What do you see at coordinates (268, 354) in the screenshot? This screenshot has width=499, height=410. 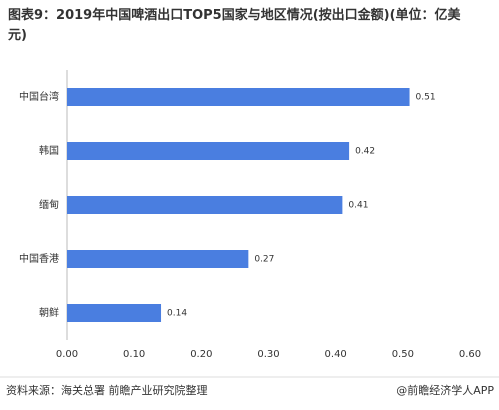 I see `x-tick-label: 0.30` at bounding box center [268, 354].